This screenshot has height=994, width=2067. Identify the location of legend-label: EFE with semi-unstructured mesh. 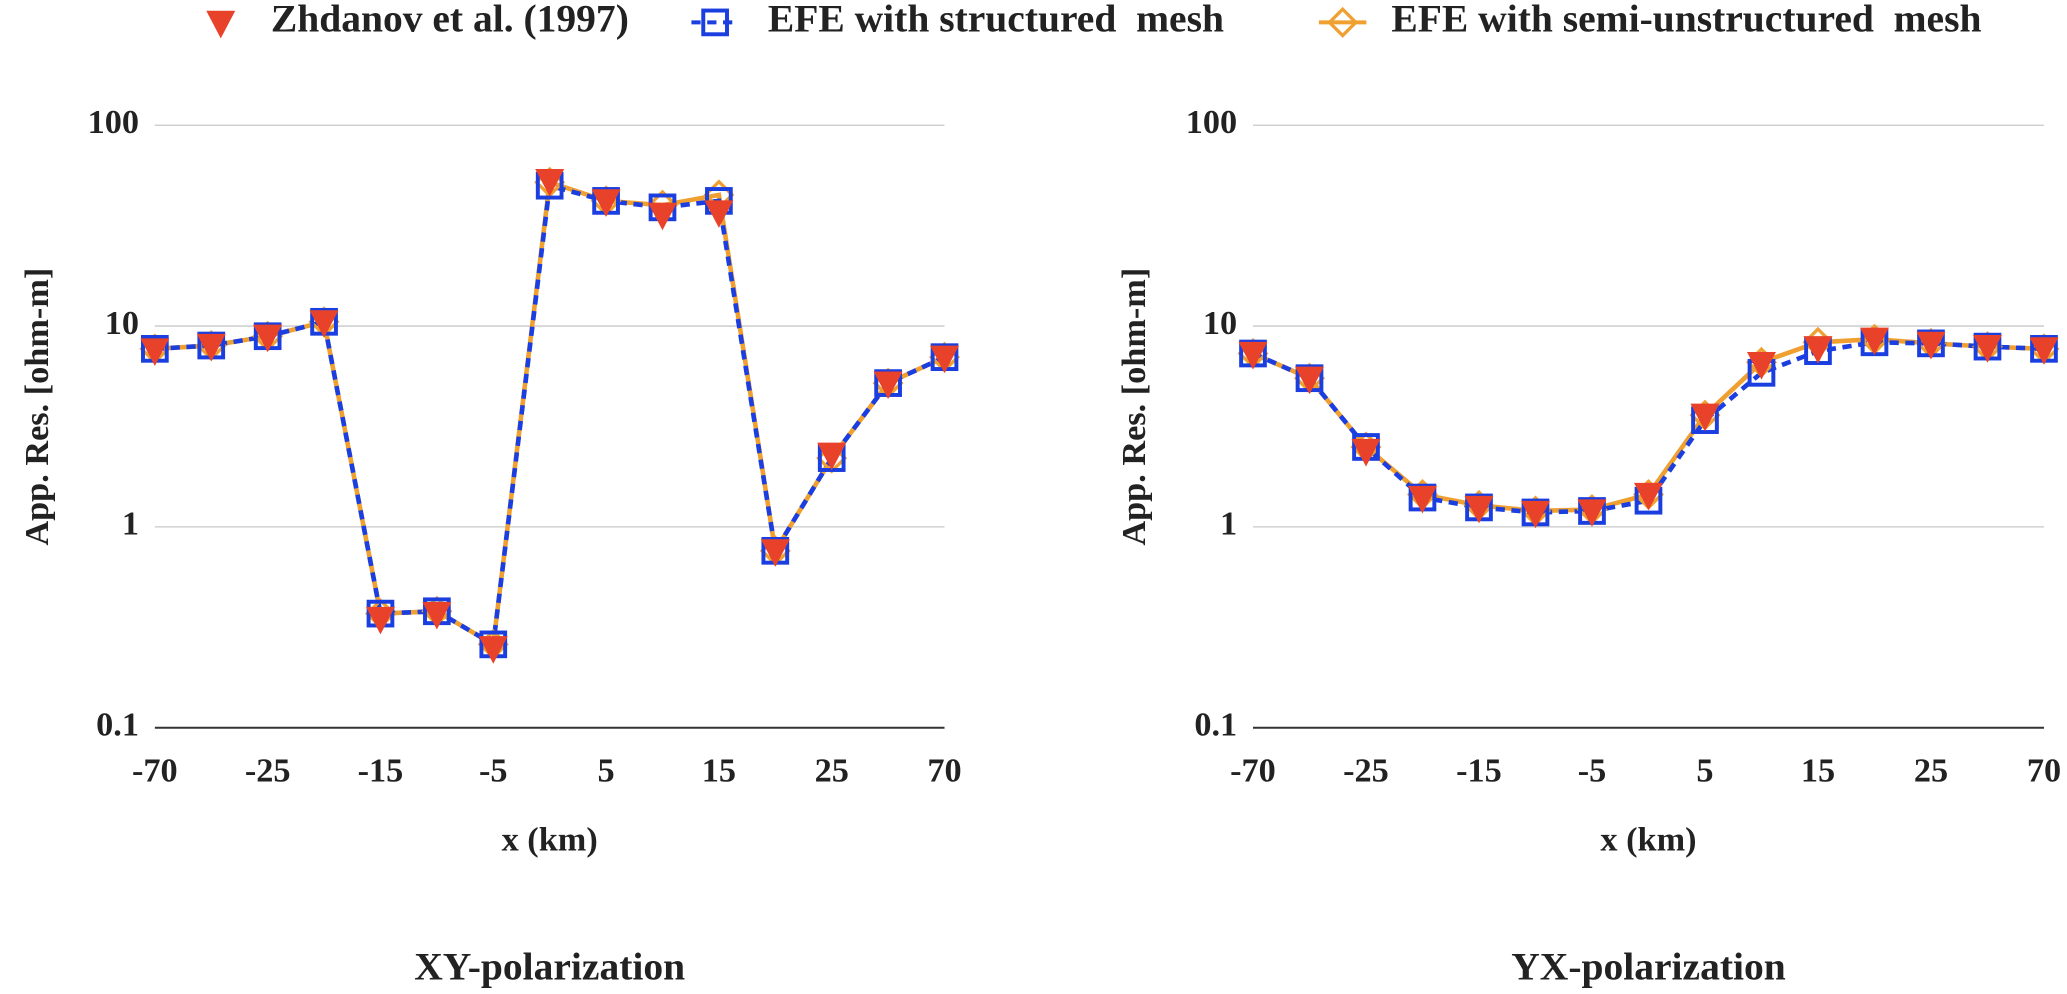
(1686, 20).